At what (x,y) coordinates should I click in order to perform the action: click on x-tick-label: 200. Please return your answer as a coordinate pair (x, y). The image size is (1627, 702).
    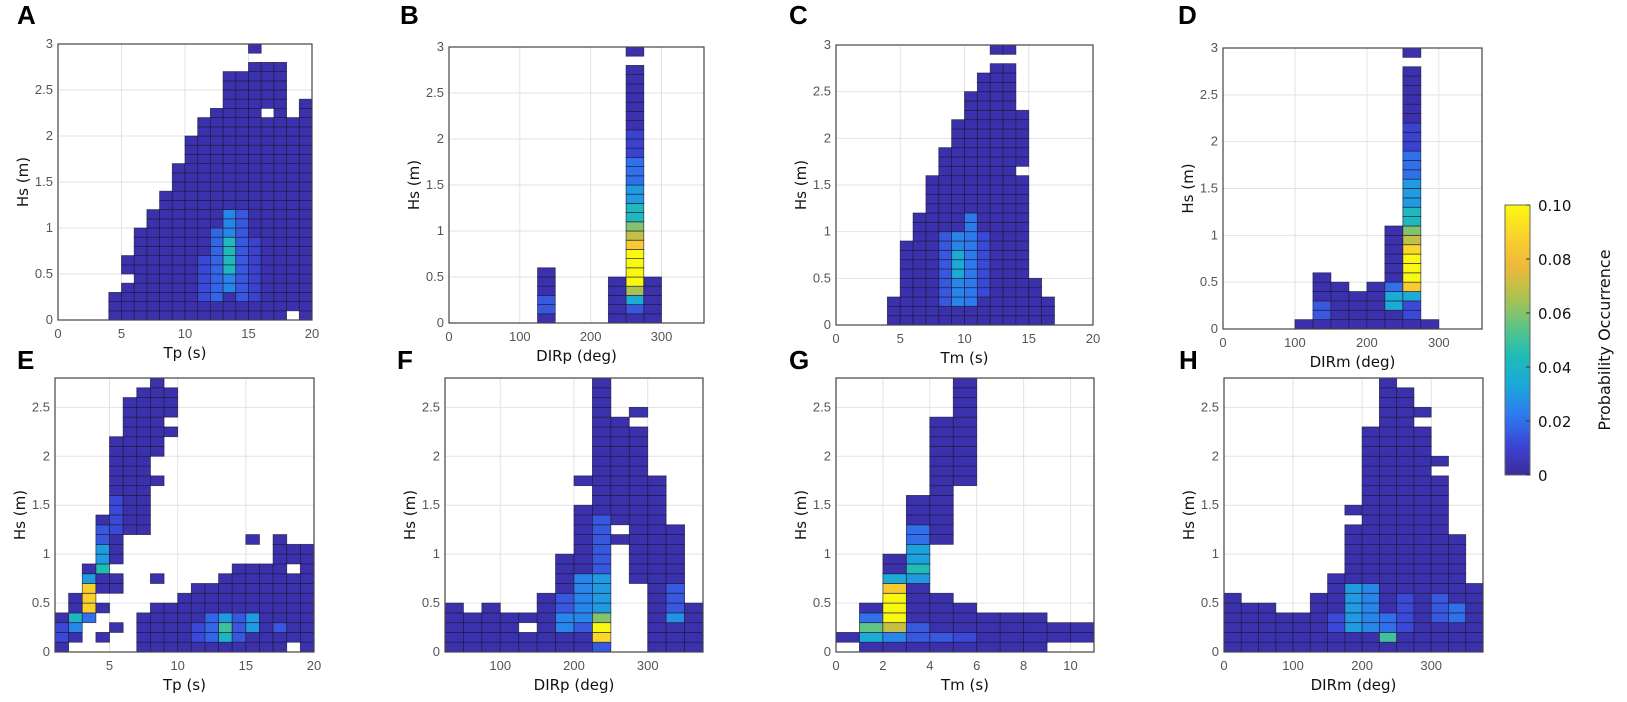
    Looking at the image, I should click on (591, 336).